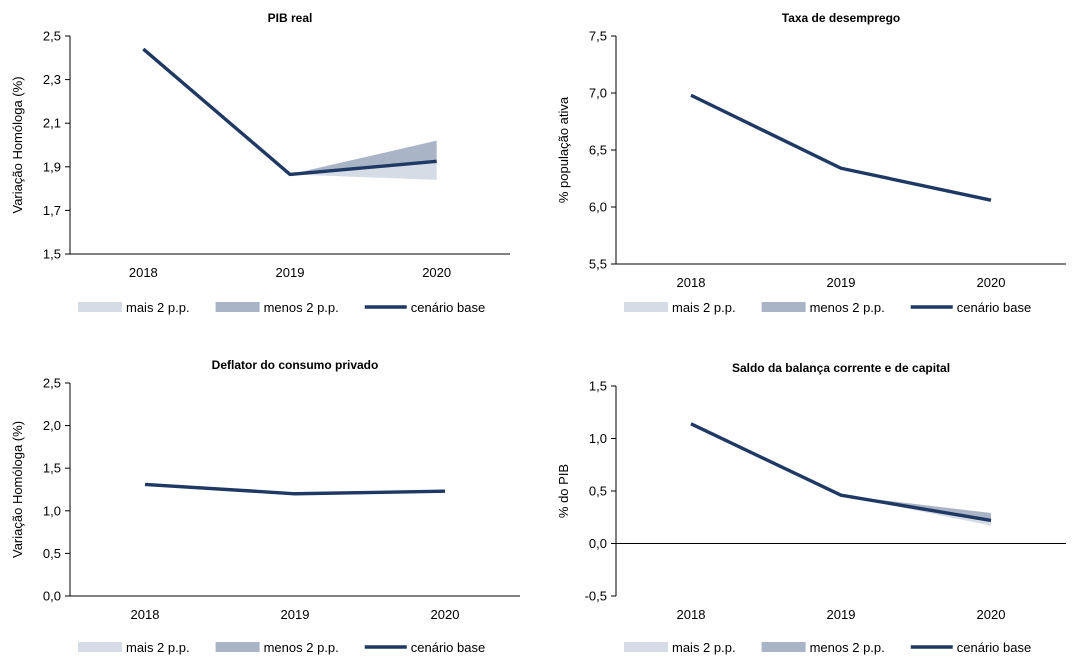  What do you see at coordinates (52, 123) in the screenshot?
I see `y-tick-label: 2,1` at bounding box center [52, 123].